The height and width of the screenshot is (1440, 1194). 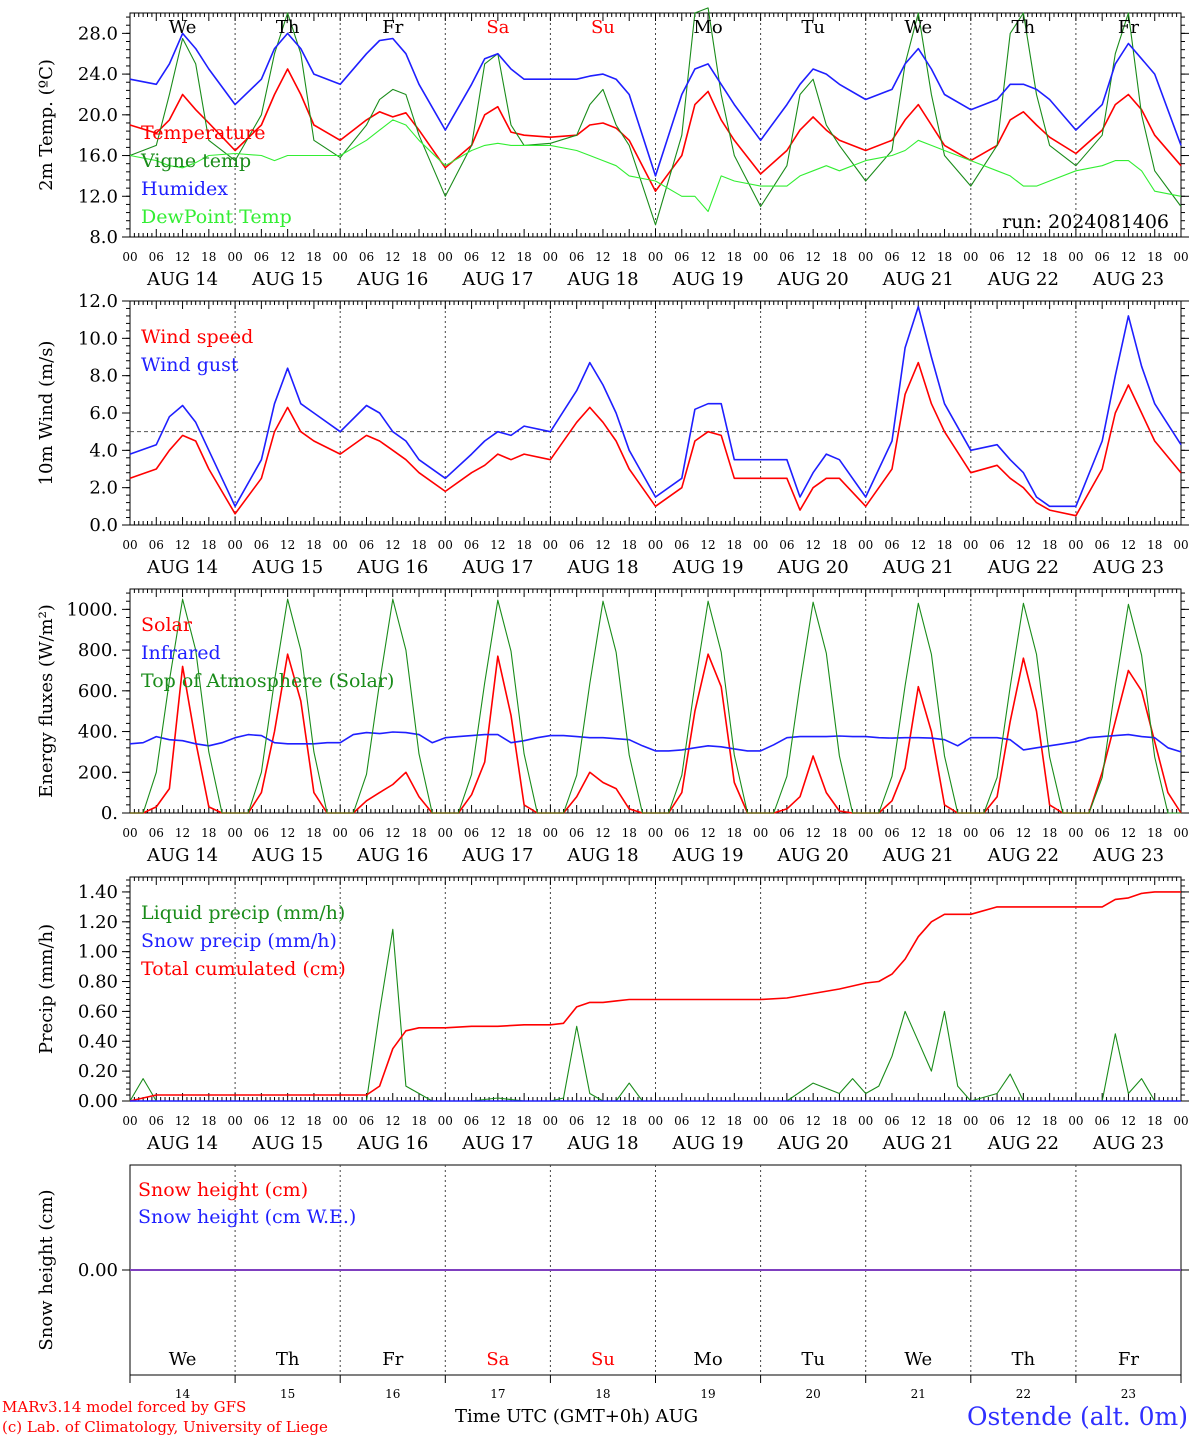 I want to click on legend-entry: DewPoint Temp, so click(x=216, y=217).